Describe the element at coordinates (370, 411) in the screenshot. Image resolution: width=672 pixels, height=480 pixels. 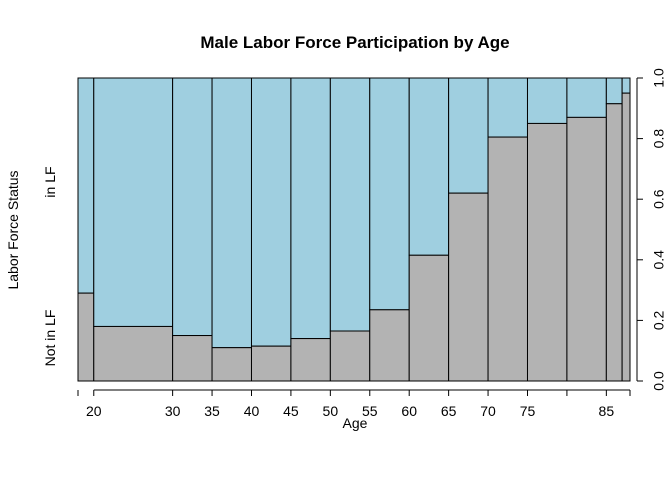
I see `x-tick-label: 55` at that location.